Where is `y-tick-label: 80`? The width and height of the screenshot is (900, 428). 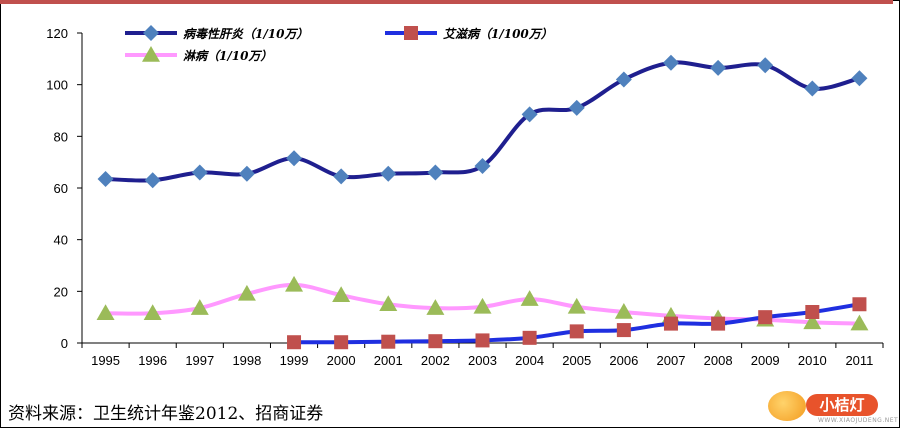 y-tick-label: 80 is located at coordinates (61, 136).